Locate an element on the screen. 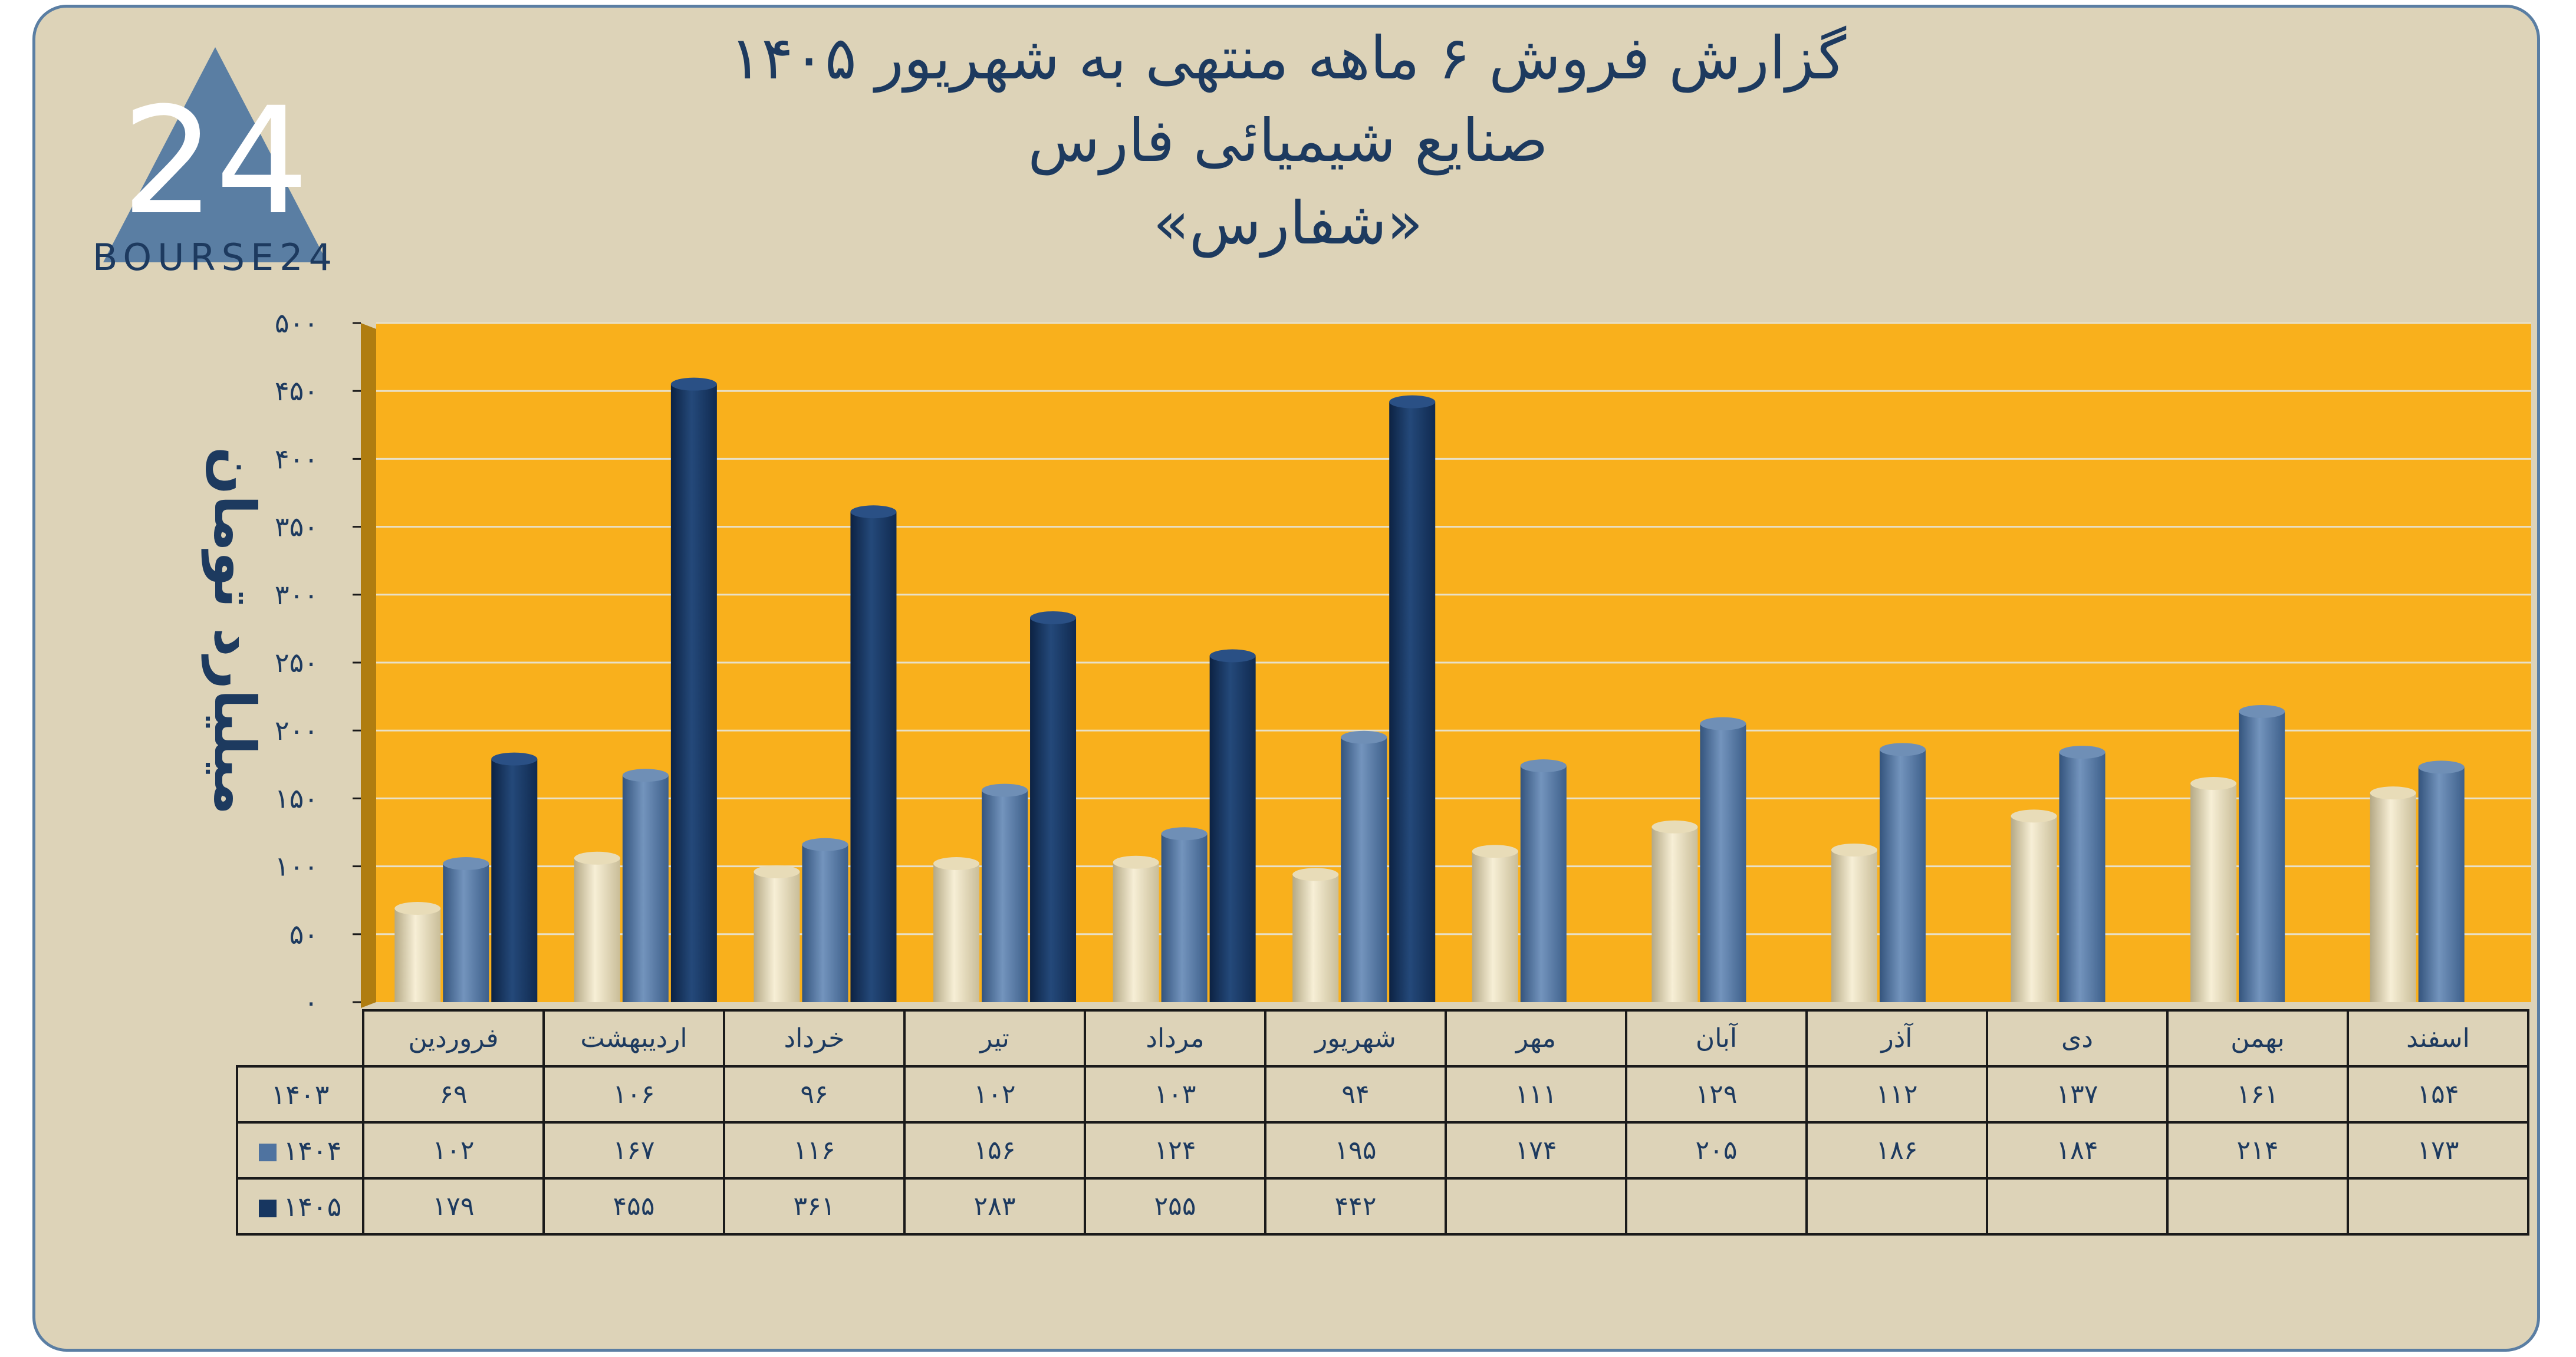  bourse24-logo-icon: 24 is located at coordinates (215, 154).